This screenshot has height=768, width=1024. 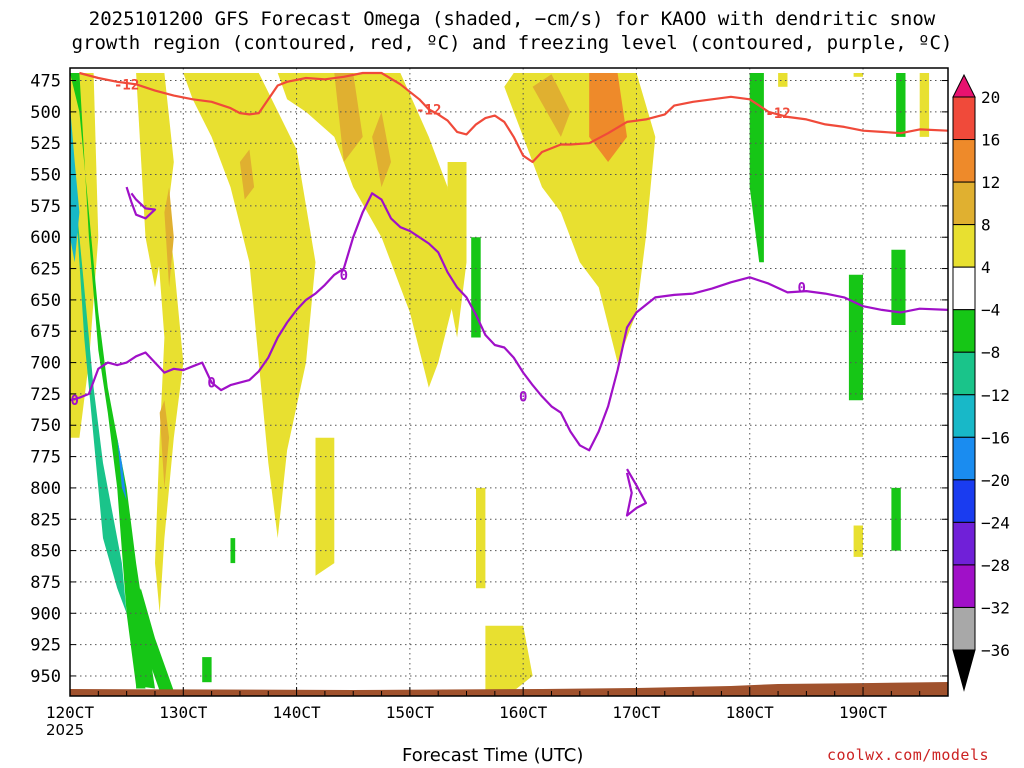 What do you see at coordinates (45, 332) in the screenshot?
I see `y-tick-label: 675` at bounding box center [45, 332].